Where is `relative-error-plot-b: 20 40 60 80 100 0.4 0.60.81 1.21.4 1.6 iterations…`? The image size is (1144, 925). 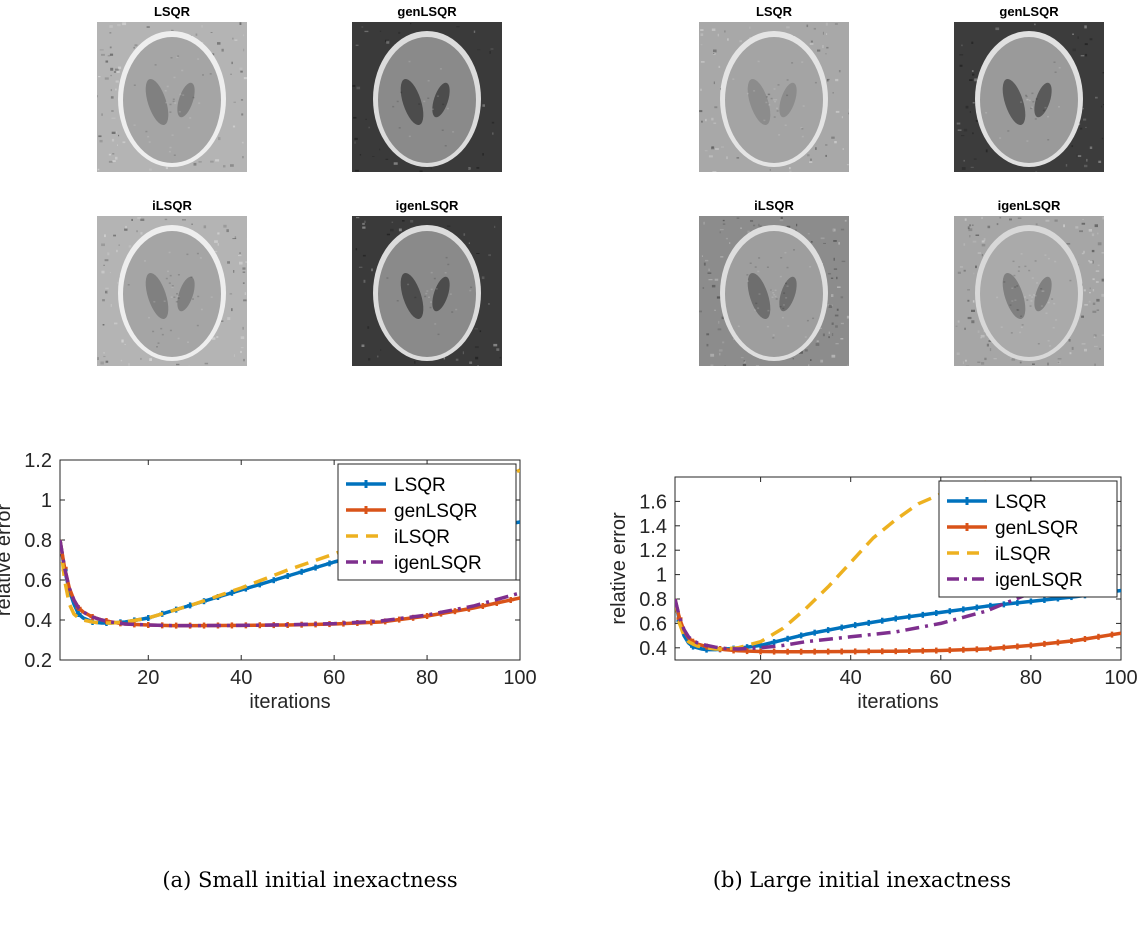 relative-error-plot-b: 20 40 60 80 100 0.4 0.60.81 1.21.4 1.6 iterations… is located at coordinates (873, 594).